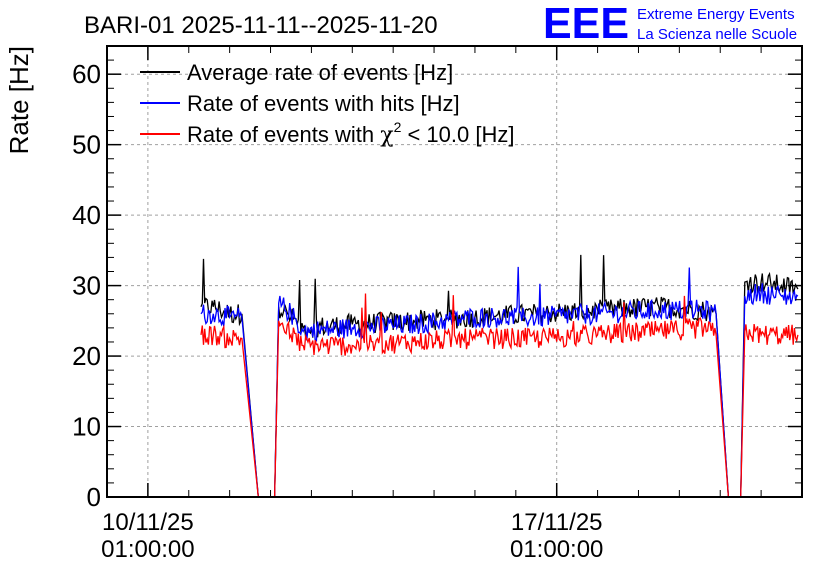 Image resolution: width=836 pixels, height=572 pixels. What do you see at coordinates (716, 14) in the screenshot?
I see `brand-line-1: Extreme Energy Events` at bounding box center [716, 14].